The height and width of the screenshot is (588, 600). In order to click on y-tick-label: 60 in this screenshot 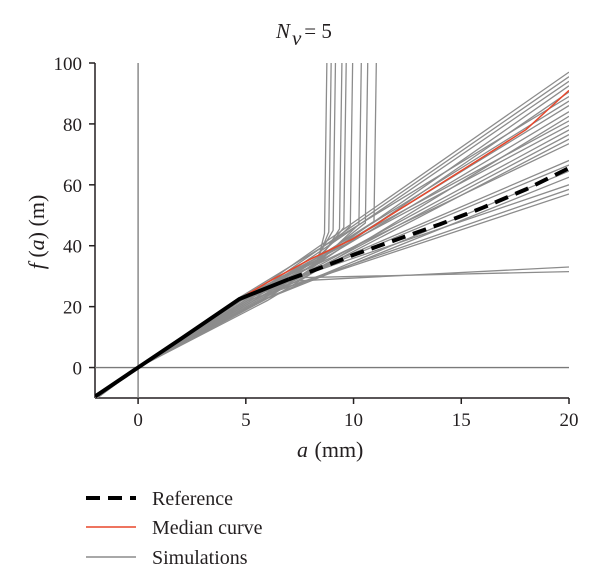, I will do `click(72, 186)`.